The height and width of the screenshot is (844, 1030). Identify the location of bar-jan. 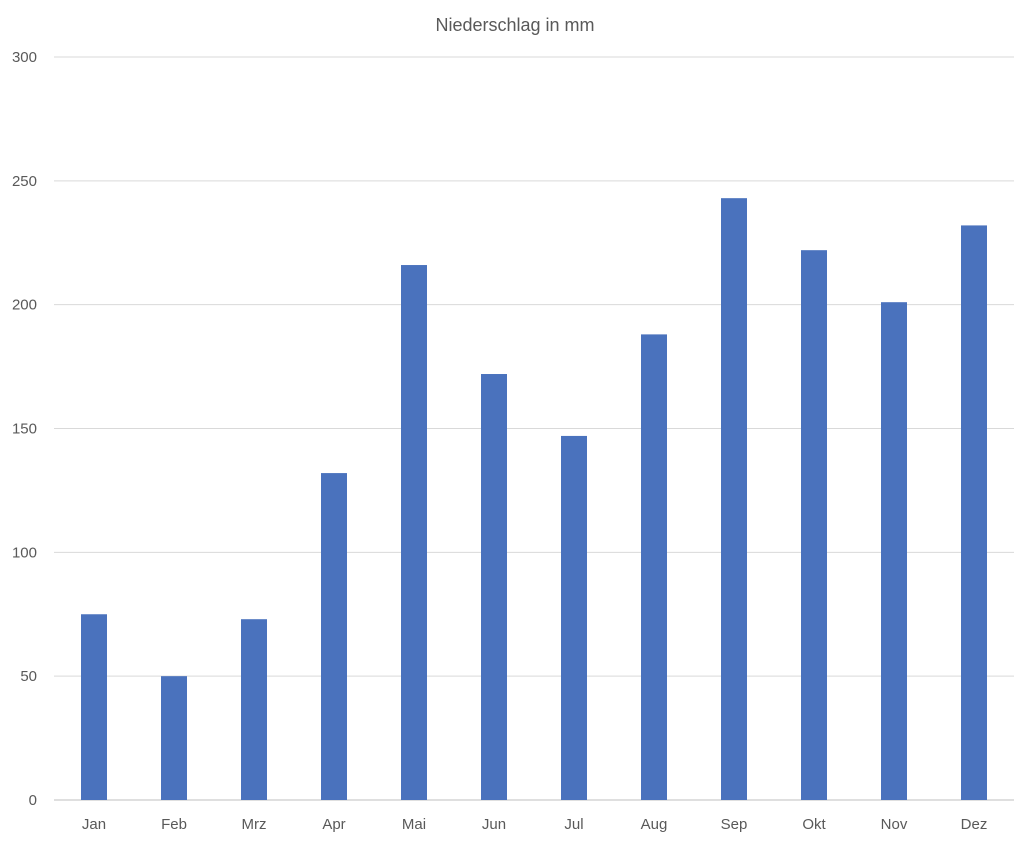
(94, 707).